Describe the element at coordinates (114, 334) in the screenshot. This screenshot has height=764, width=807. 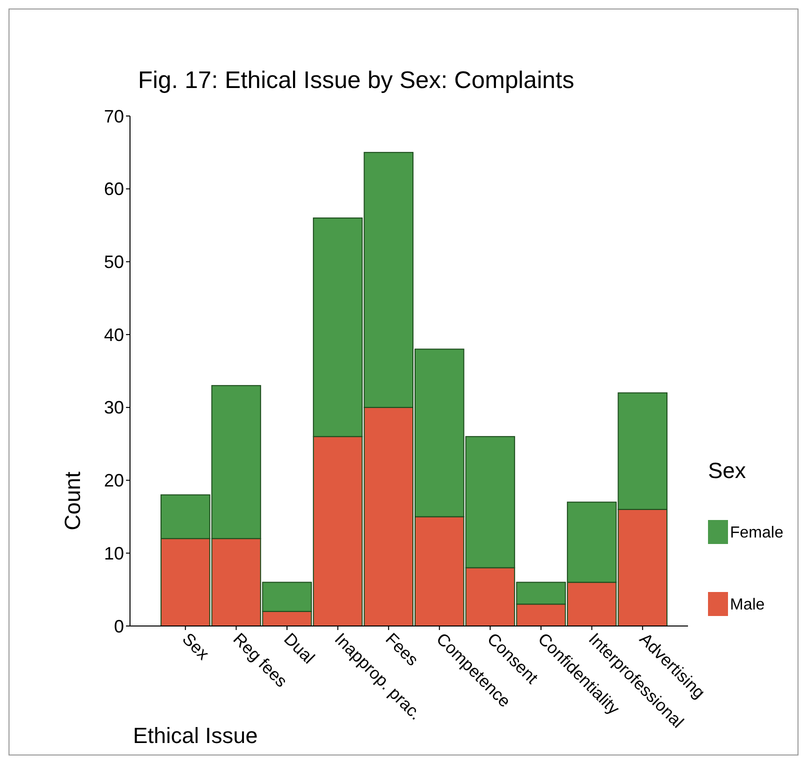
I see `y-tick-label: 40` at that location.